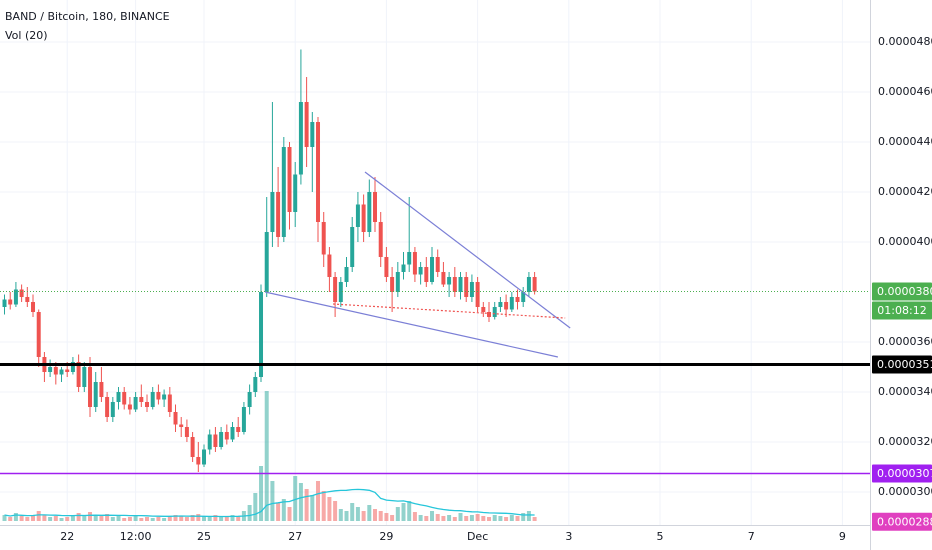 The height and width of the screenshot is (550, 932). Describe the element at coordinates (751, 536) in the screenshot. I see `x-tick-label: 7` at that location.